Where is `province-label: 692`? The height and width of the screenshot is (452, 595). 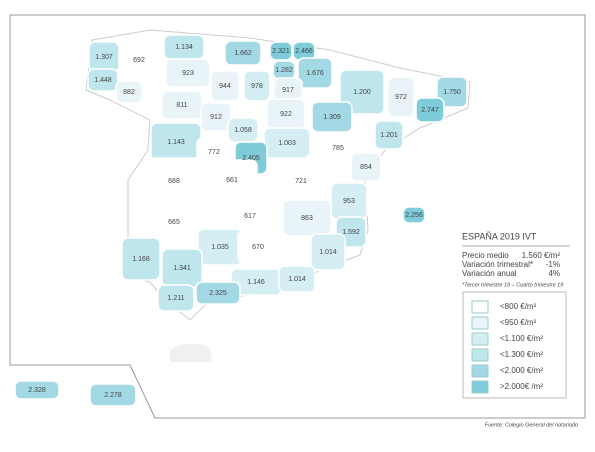
province-label: 692 is located at coordinates (139, 60).